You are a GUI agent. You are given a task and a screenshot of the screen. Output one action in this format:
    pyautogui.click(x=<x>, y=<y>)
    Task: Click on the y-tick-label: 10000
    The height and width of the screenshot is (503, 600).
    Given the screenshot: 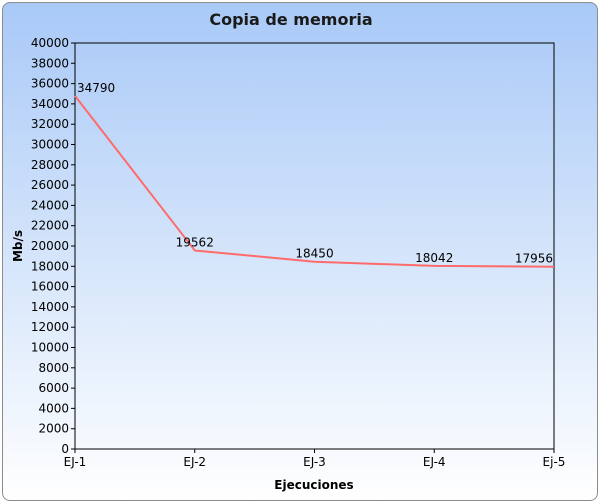 What is the action you would take?
    pyautogui.click(x=50, y=348)
    